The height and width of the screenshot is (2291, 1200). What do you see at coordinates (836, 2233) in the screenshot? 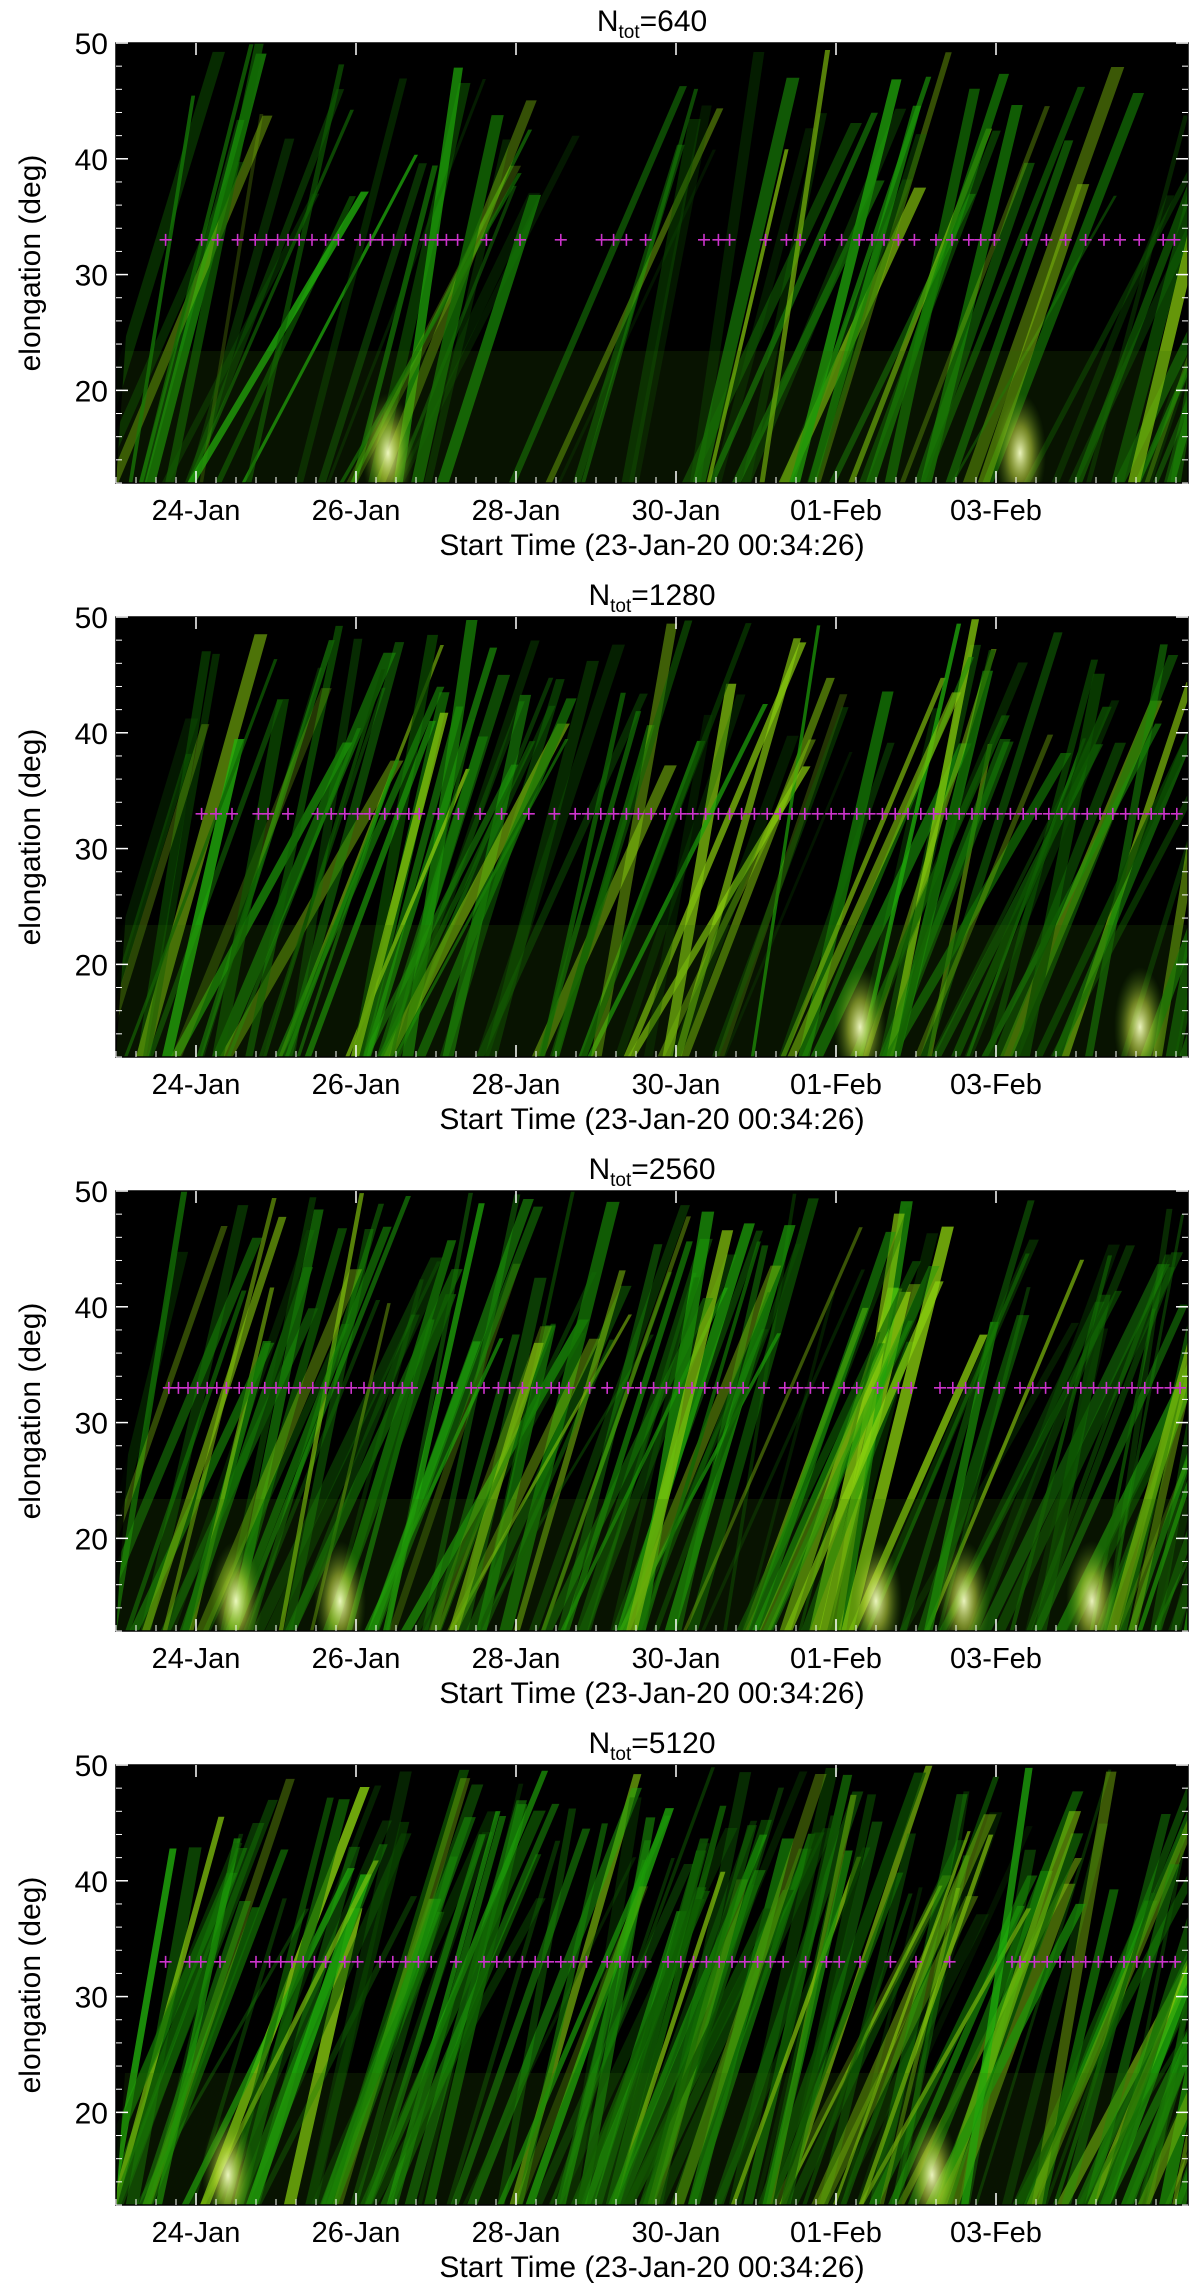
I see `x-tick-label: 01-Feb` at bounding box center [836, 2233].